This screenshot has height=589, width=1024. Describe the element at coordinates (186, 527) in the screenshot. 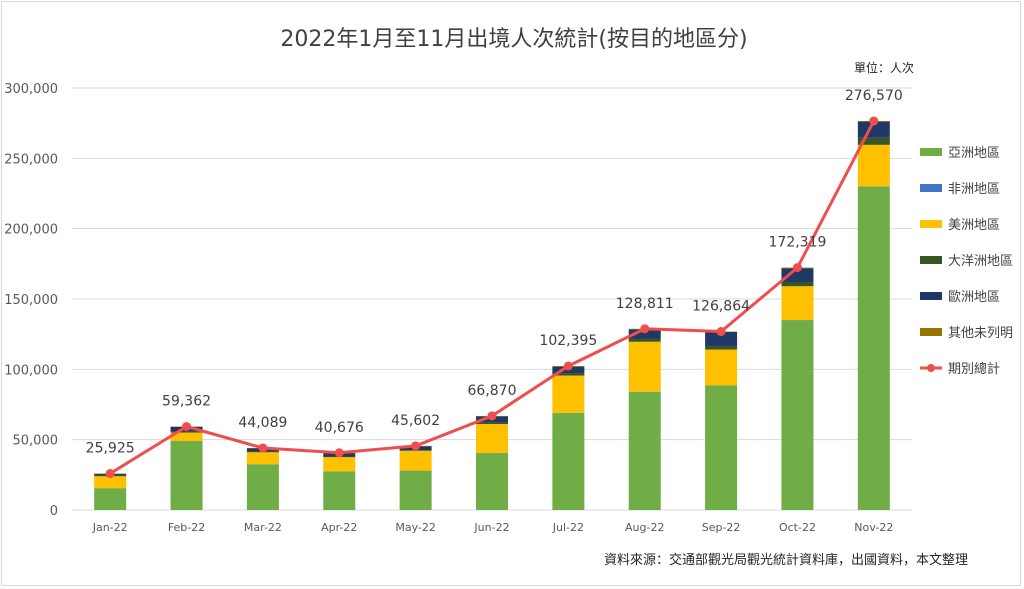

I see `x-tick-label: Feb-22` at that location.